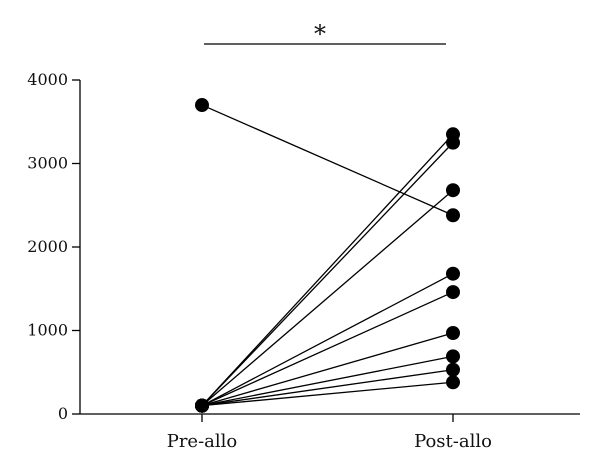  I want to click on data-point-9-post, so click(453, 369).